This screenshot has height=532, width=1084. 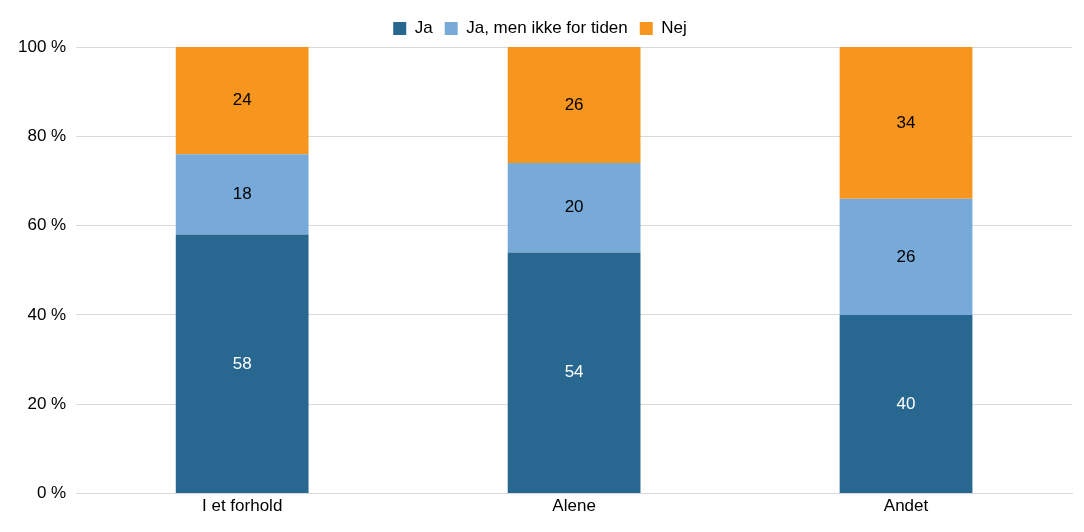 I want to click on y-tick-label: 20 %, so click(x=47, y=403).